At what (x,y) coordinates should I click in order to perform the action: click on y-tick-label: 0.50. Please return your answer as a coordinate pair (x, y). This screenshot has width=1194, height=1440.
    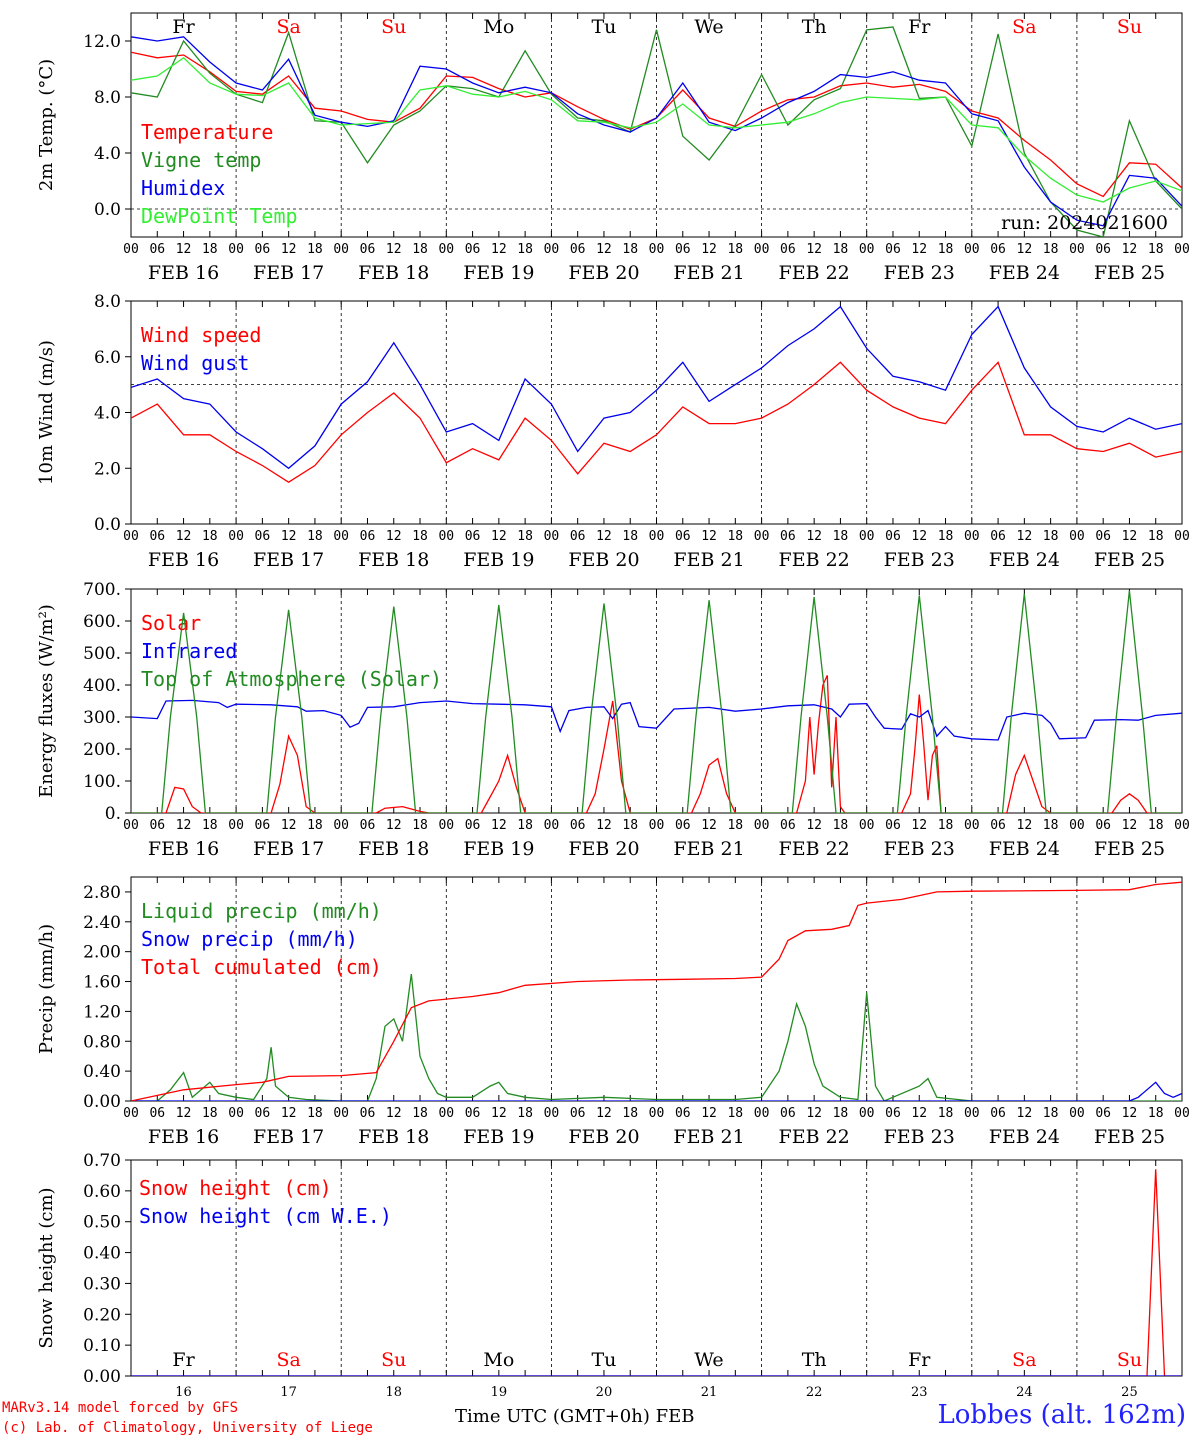
    Looking at the image, I should click on (102, 1223).